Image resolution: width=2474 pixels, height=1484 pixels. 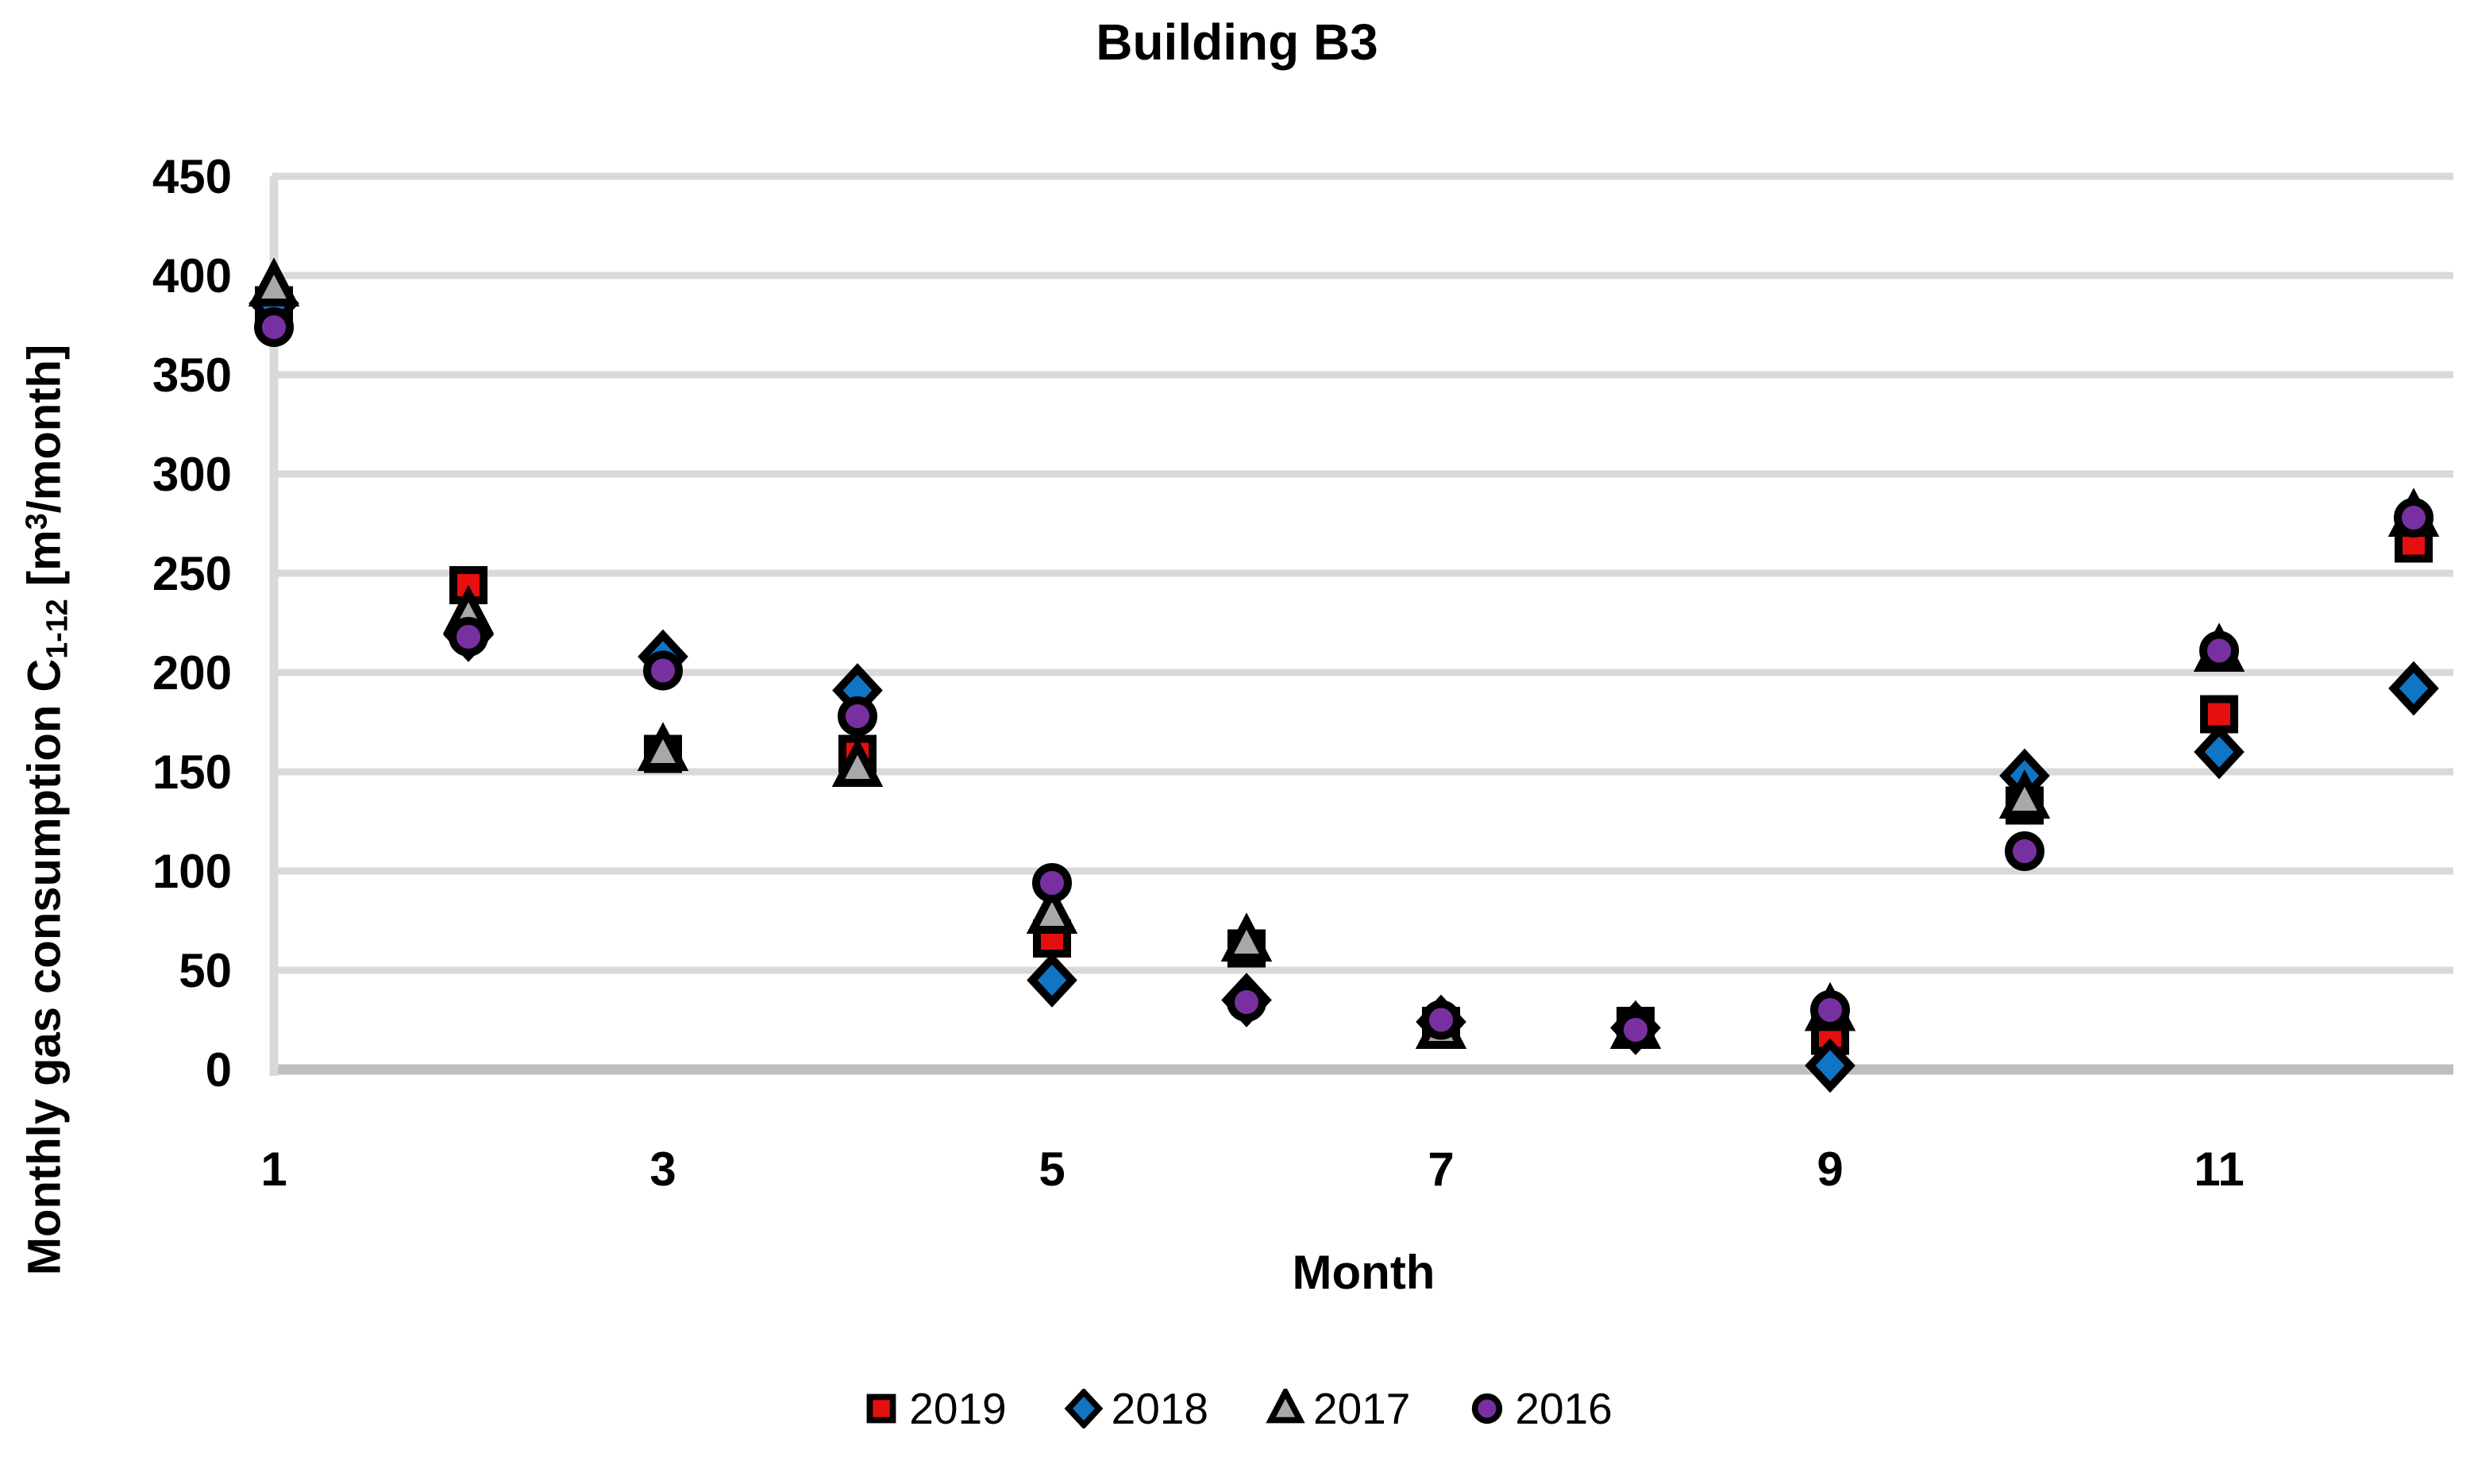 What do you see at coordinates (1441, 1170) in the screenshot?
I see `x-tick-label: 7` at bounding box center [1441, 1170].